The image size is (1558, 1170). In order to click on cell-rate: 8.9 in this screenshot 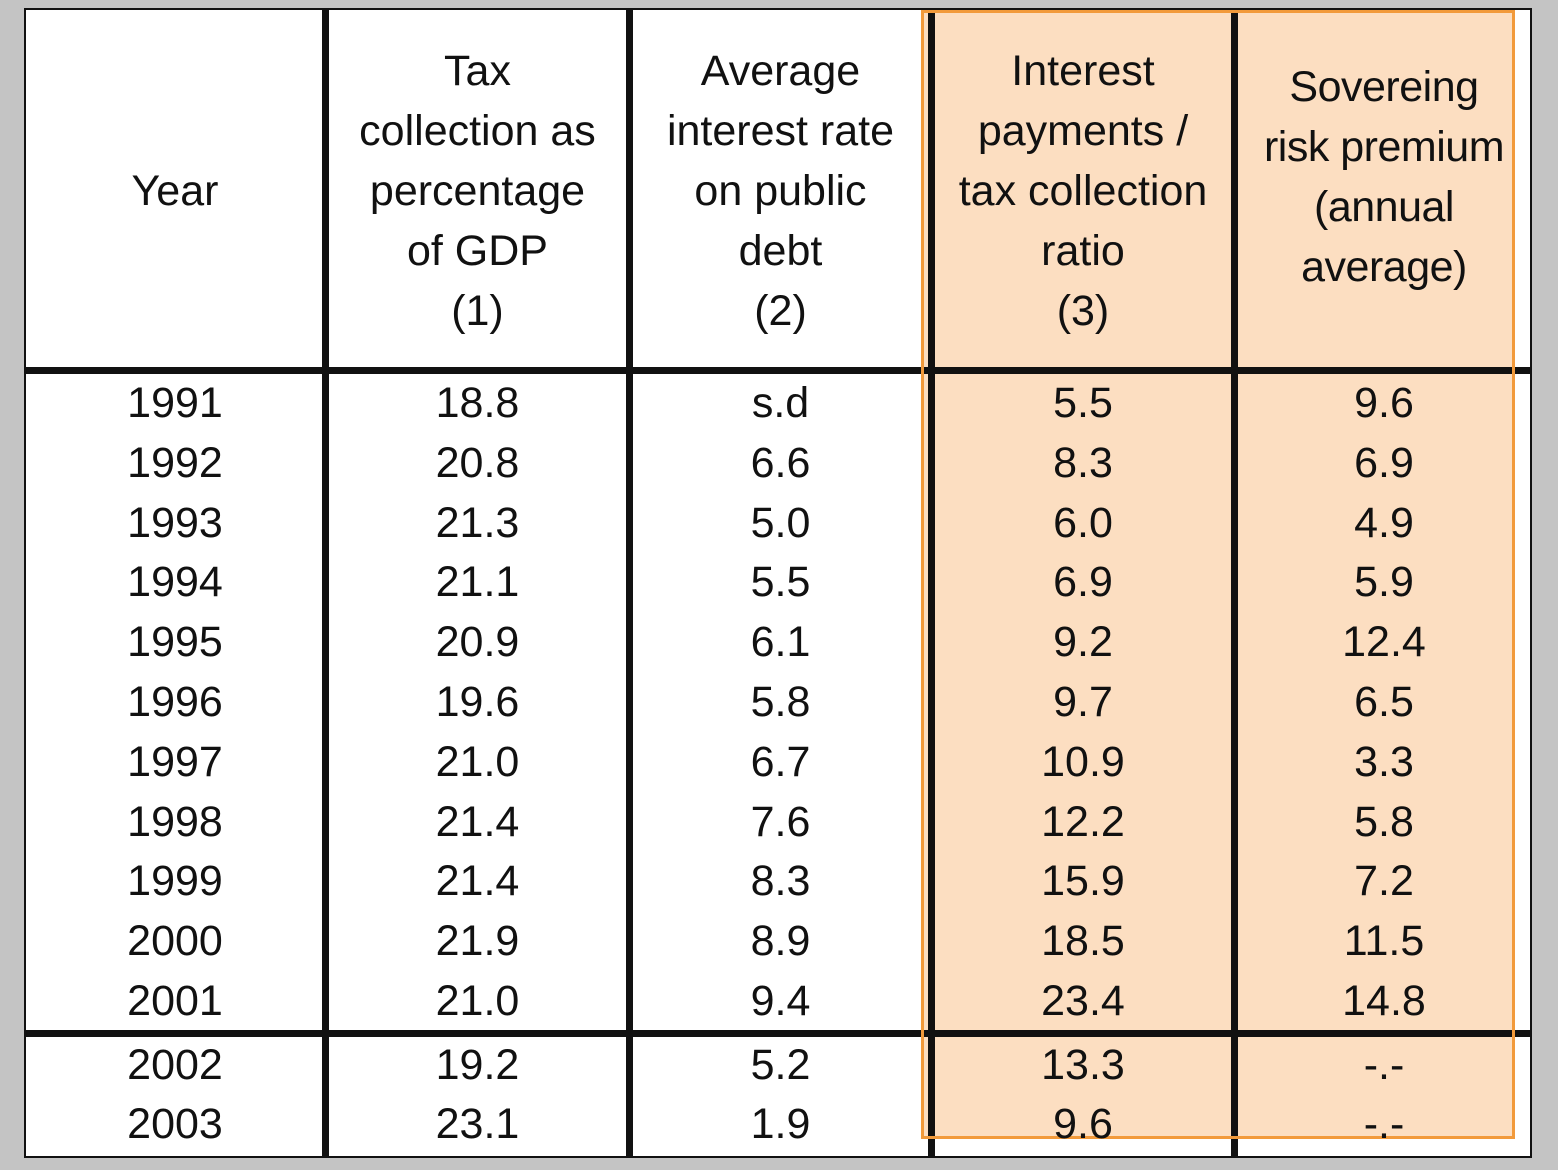, I will do `click(780, 941)`.